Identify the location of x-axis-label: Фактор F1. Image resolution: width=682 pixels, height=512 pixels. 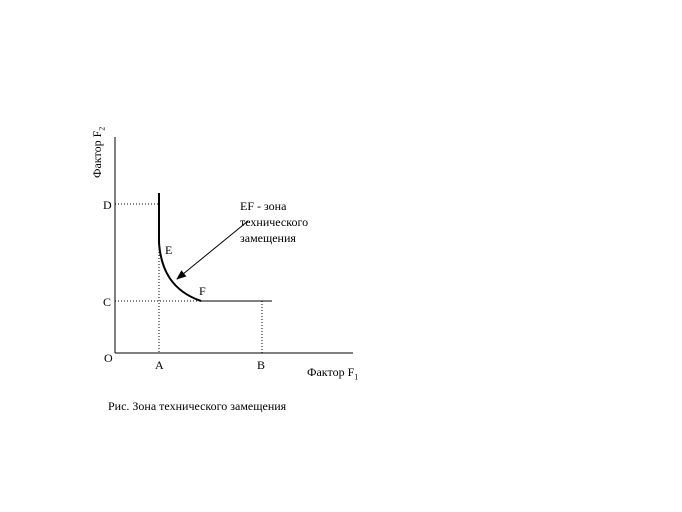
(332, 373).